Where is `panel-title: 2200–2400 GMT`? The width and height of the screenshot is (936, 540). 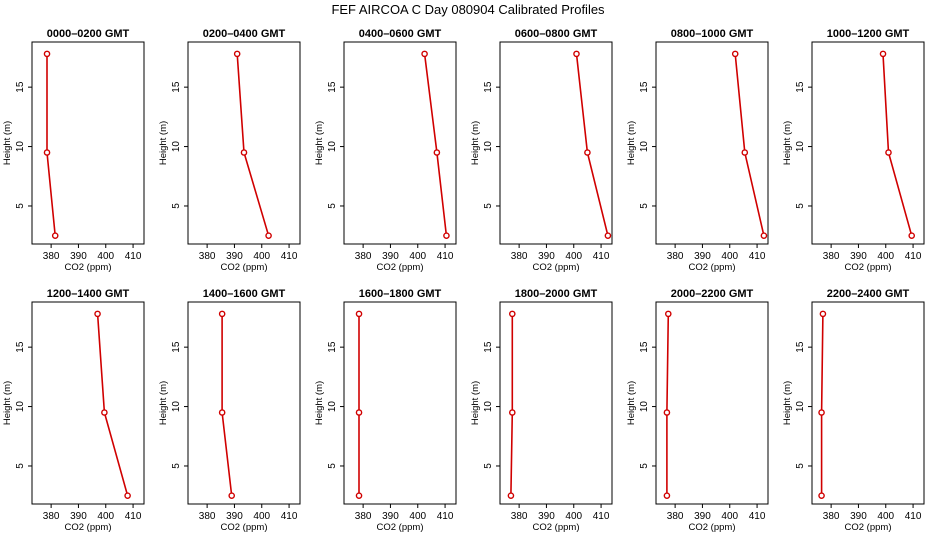 panel-title: 2200–2400 GMT is located at coordinates (868, 294).